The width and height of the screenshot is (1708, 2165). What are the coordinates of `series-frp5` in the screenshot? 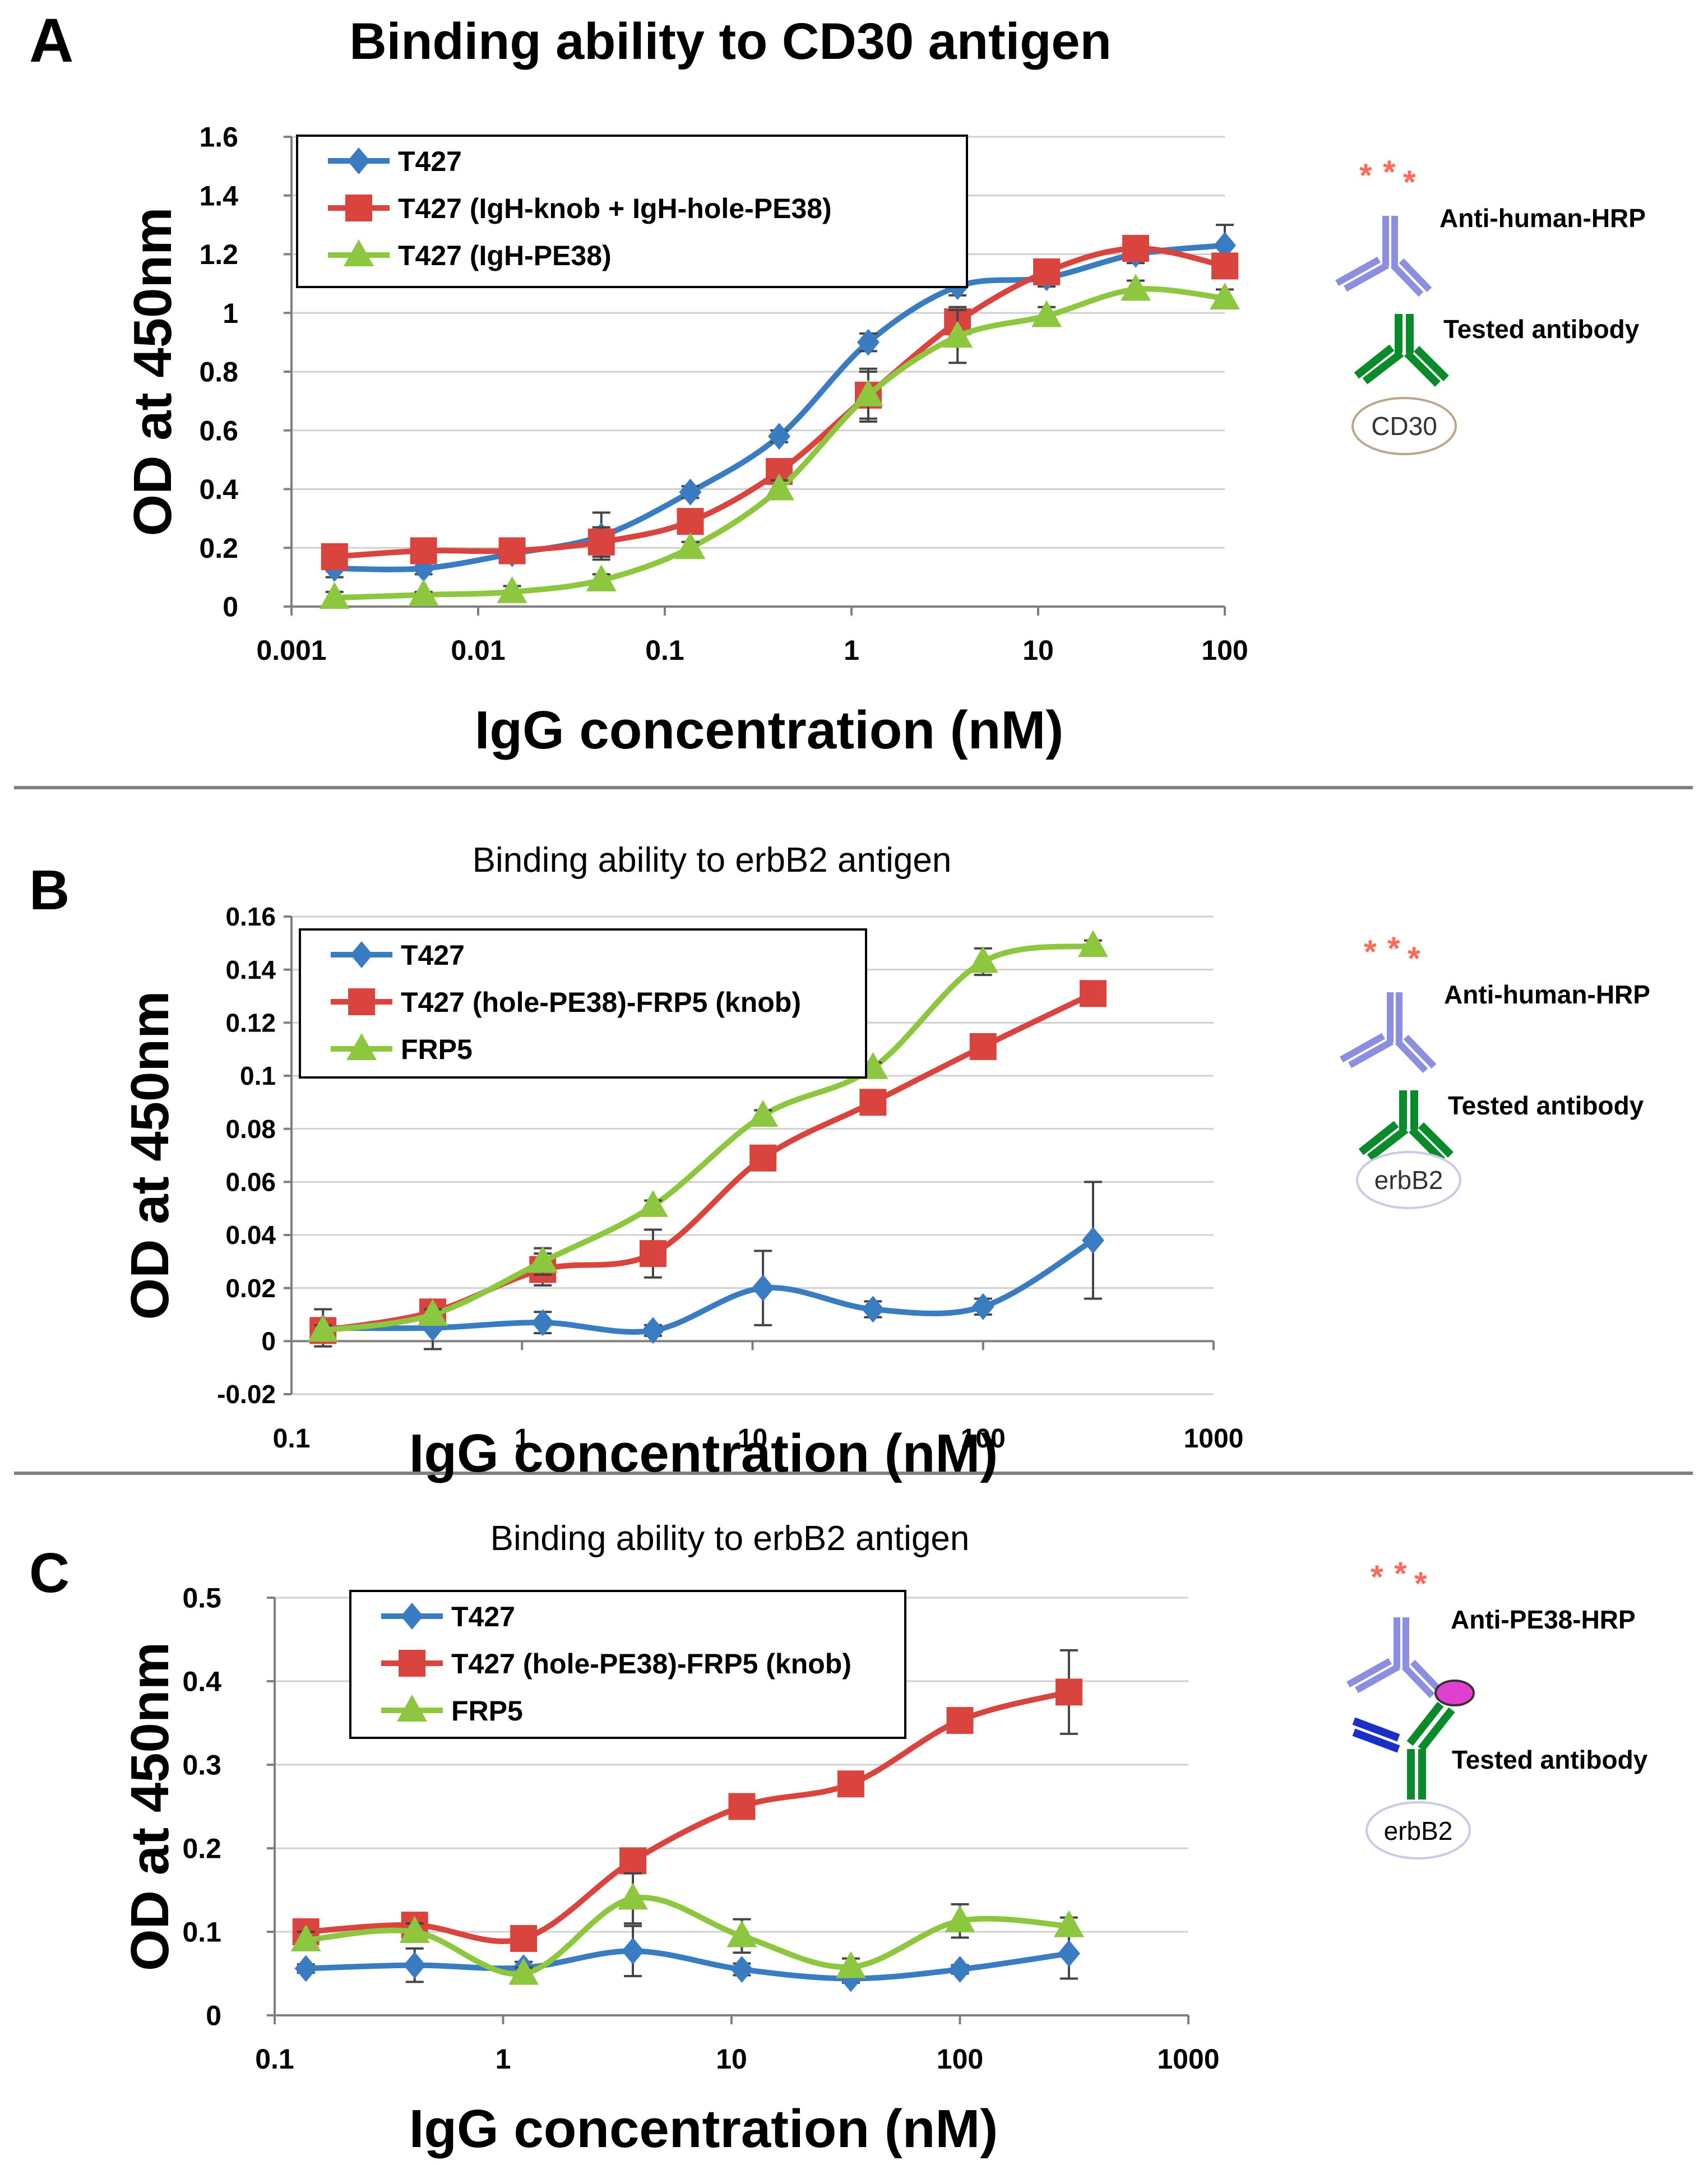 It's located at (687, 1928).